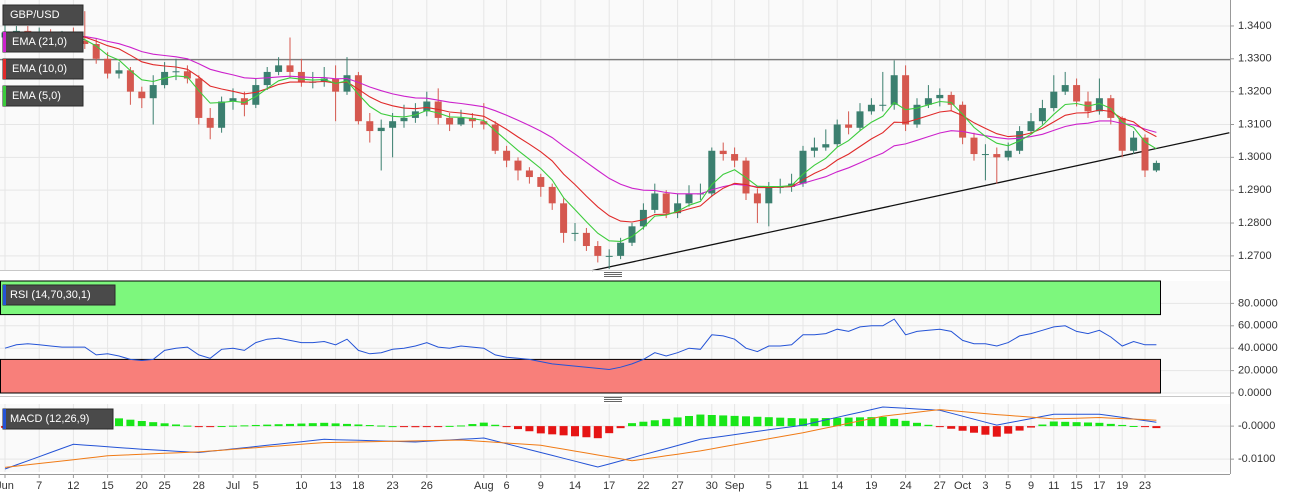  I want to click on trend-line, so click(910, 202).